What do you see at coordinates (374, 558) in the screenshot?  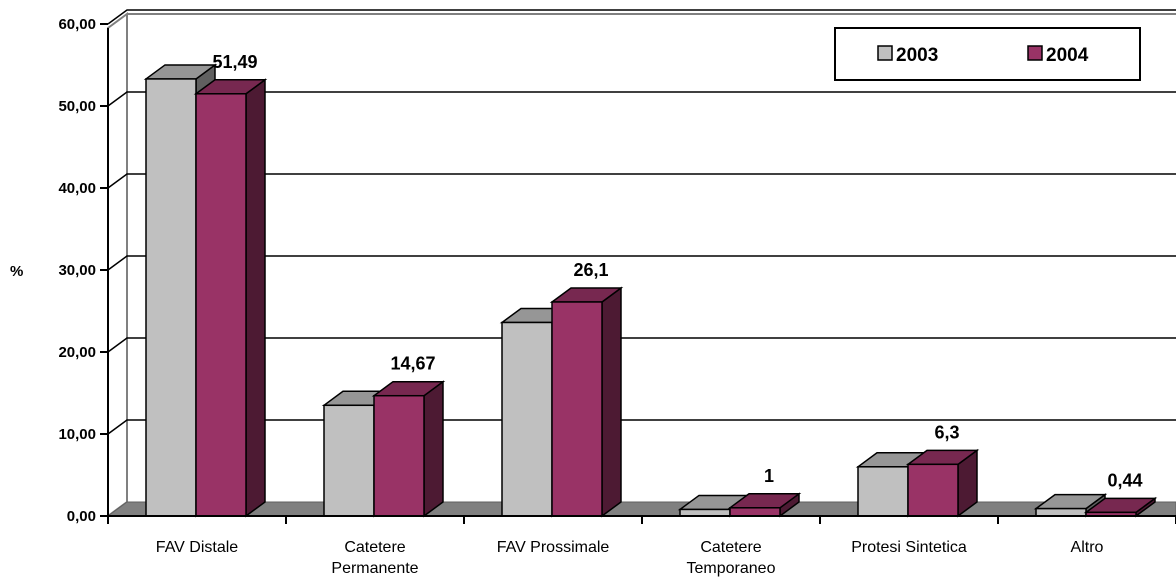 I see `x-category-label: Catetere Permanente` at bounding box center [374, 558].